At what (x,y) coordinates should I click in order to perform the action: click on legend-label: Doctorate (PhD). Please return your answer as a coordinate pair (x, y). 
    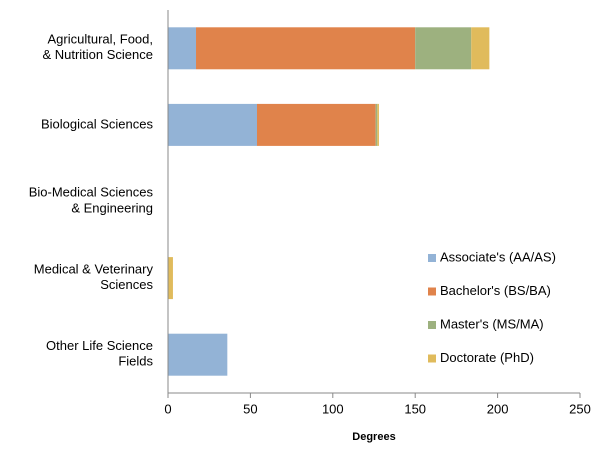
    Looking at the image, I should click on (487, 357).